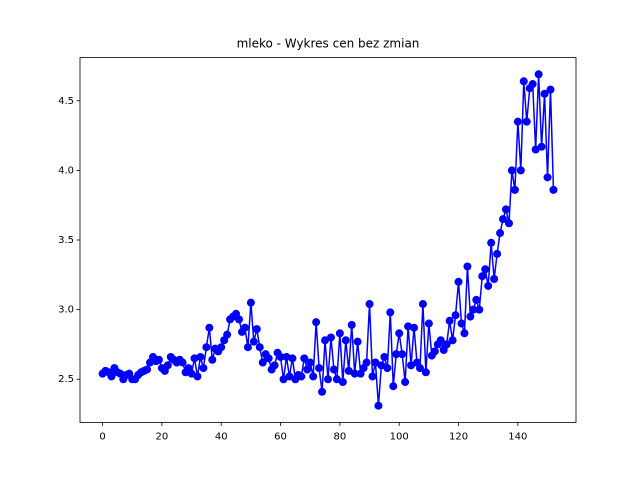  Describe the element at coordinates (66, 240) in the screenshot. I see `y-tick-label: 3.5` at that location.